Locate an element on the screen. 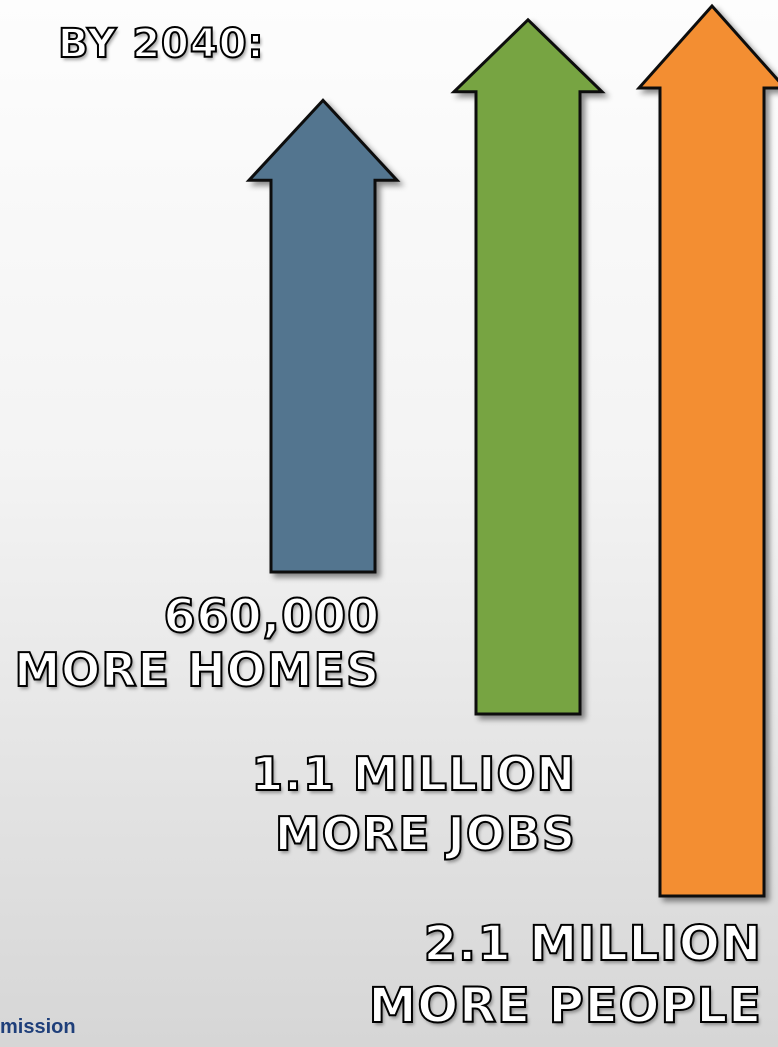 The height and width of the screenshot is (1047, 778). jobs-value: 1.1 MILLION is located at coordinates (413, 774).